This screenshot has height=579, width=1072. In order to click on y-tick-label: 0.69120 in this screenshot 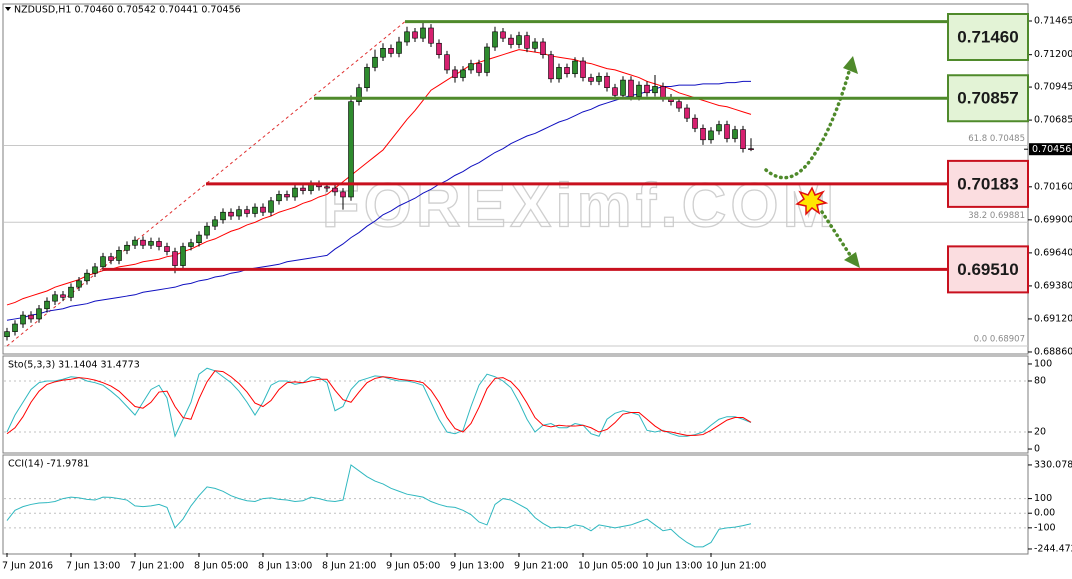, I will do `click(1053, 318)`.